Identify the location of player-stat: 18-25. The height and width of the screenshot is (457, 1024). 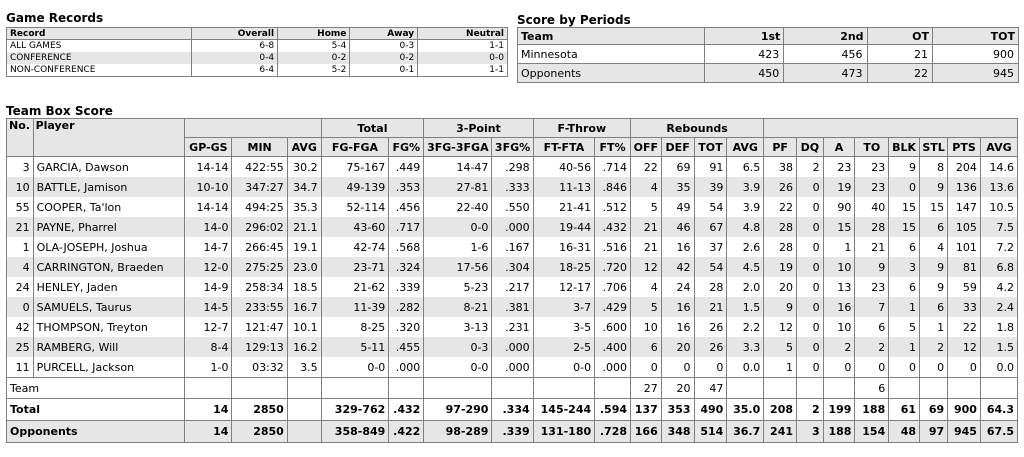
(564, 267).